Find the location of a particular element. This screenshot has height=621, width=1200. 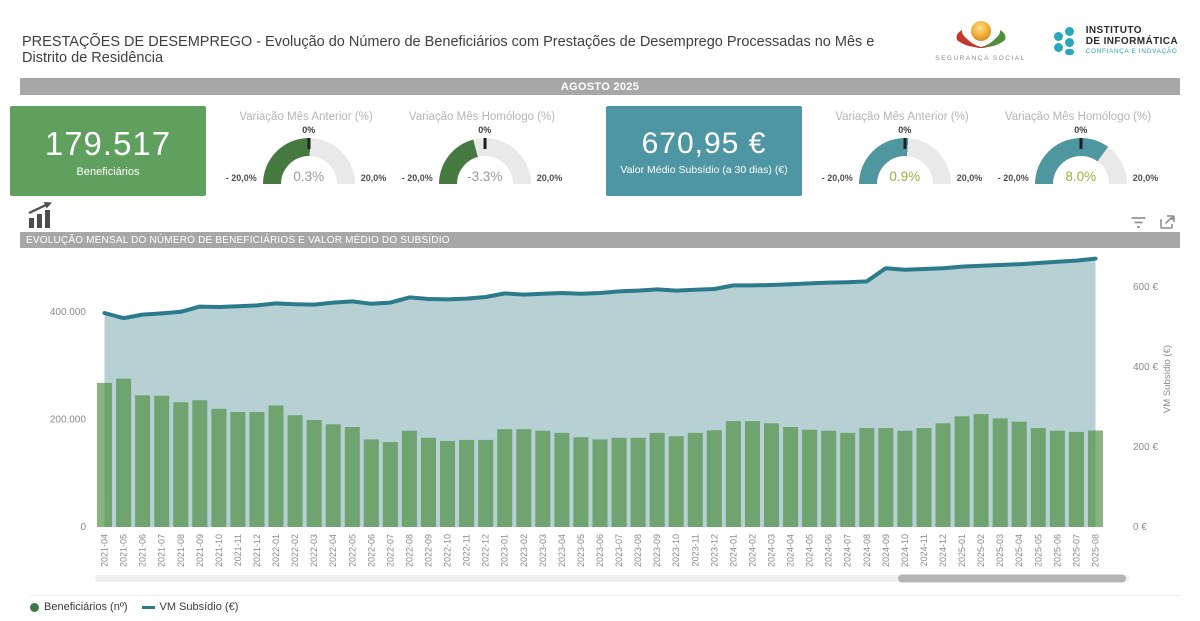

x-axis-label: 2023-07 is located at coordinates (619, 550).